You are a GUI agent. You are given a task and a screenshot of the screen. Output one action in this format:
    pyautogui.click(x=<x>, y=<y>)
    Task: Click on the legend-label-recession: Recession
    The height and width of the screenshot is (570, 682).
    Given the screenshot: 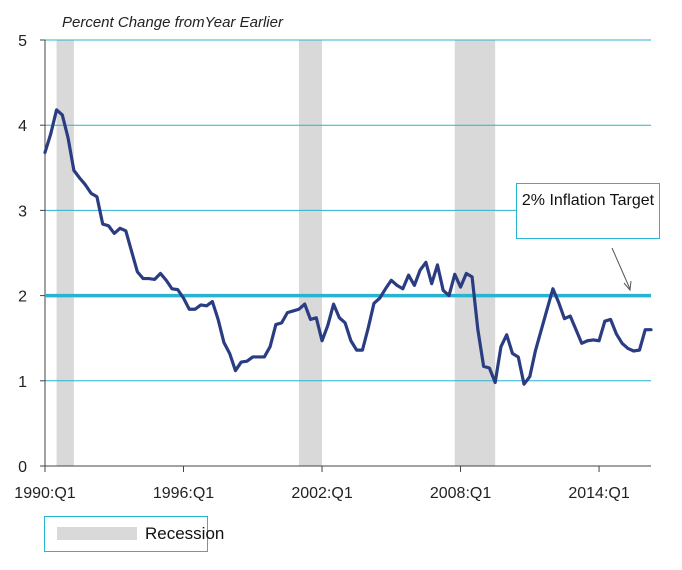 What is the action you would take?
    pyautogui.click(x=185, y=533)
    